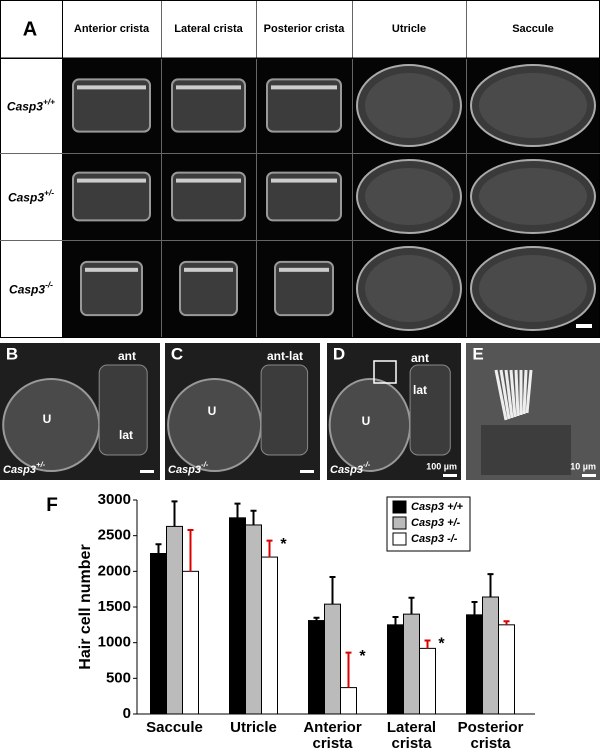  What do you see at coordinates (253, 727) in the screenshot?
I see `x-tick-label: Utricle` at bounding box center [253, 727].